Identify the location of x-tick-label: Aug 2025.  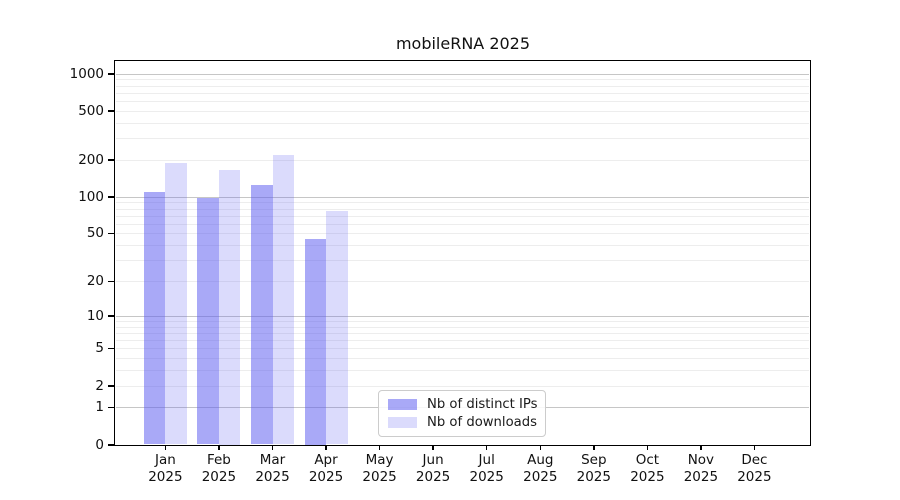
(540, 468).